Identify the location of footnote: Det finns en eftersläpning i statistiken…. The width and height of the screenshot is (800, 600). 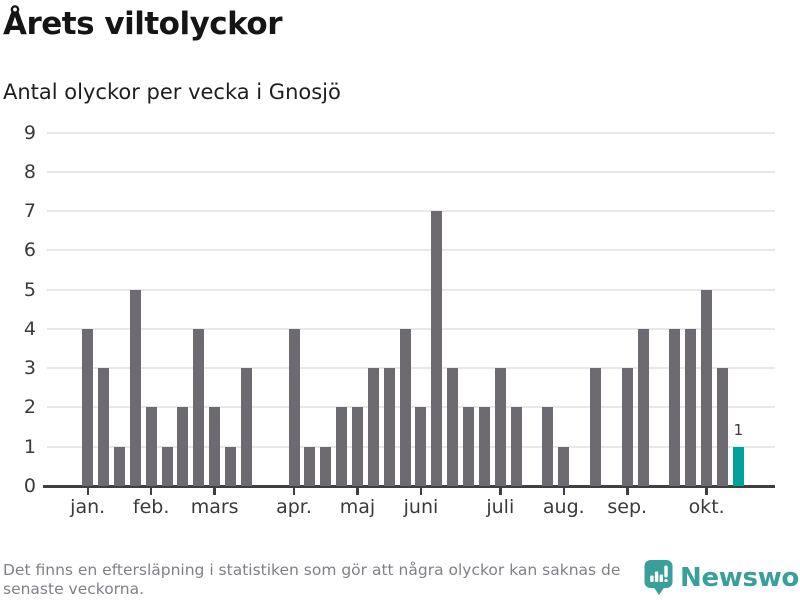
(312, 580).